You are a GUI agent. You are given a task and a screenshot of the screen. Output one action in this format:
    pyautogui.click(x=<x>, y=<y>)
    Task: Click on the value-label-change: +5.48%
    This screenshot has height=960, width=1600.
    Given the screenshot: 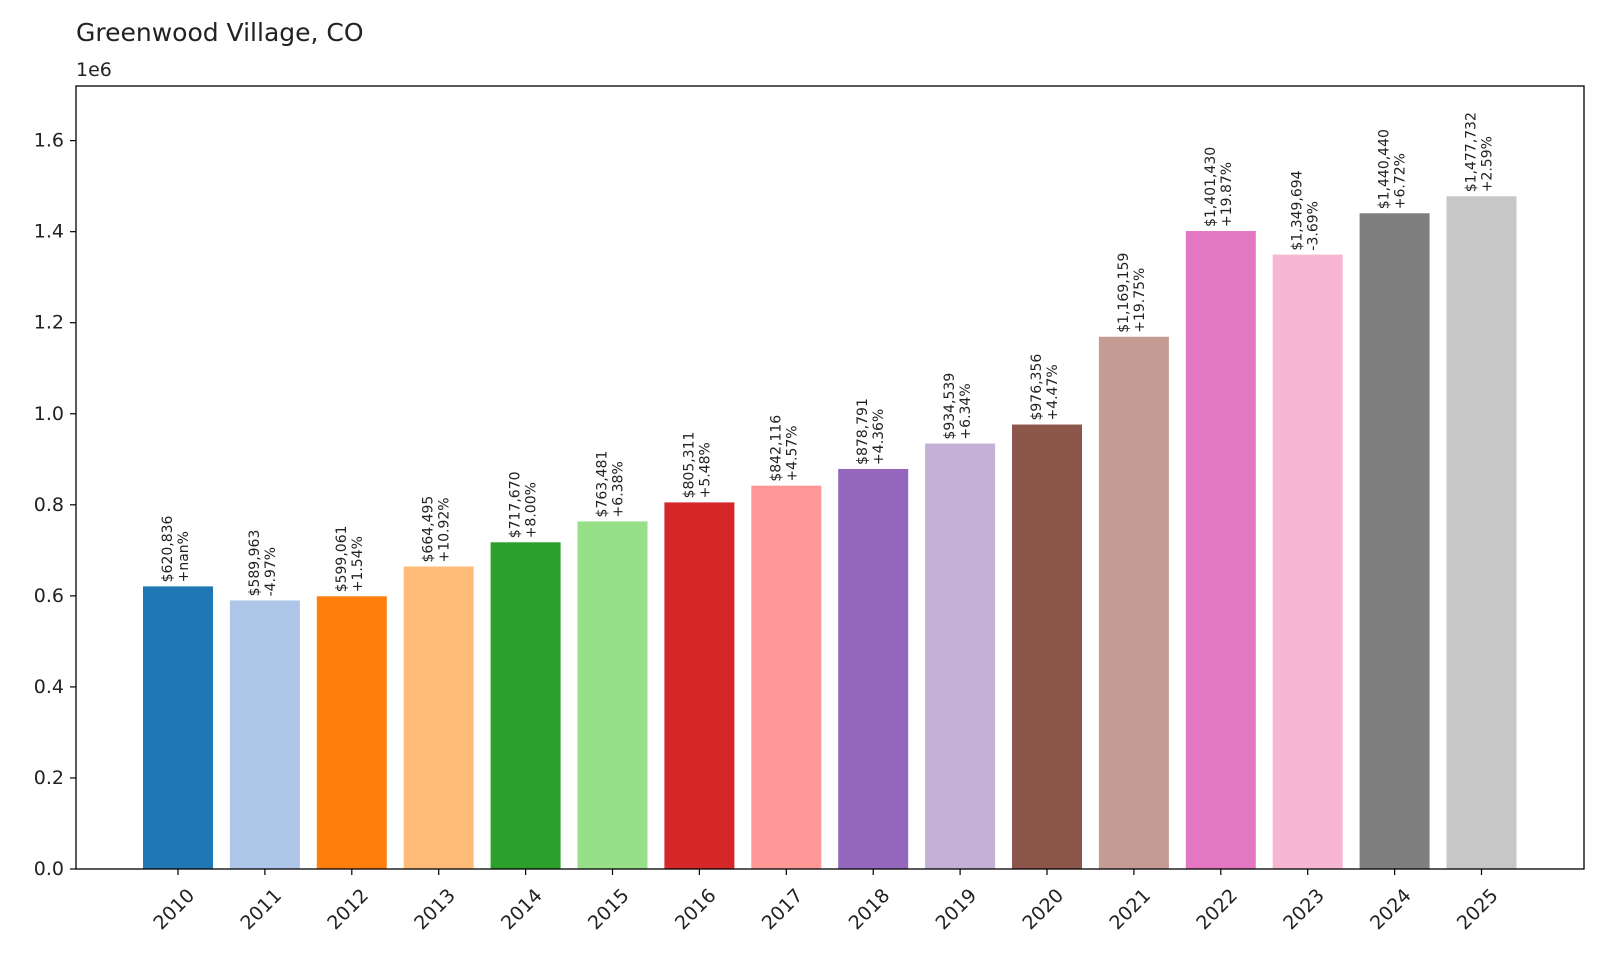 What is the action you would take?
    pyautogui.click(x=705, y=470)
    